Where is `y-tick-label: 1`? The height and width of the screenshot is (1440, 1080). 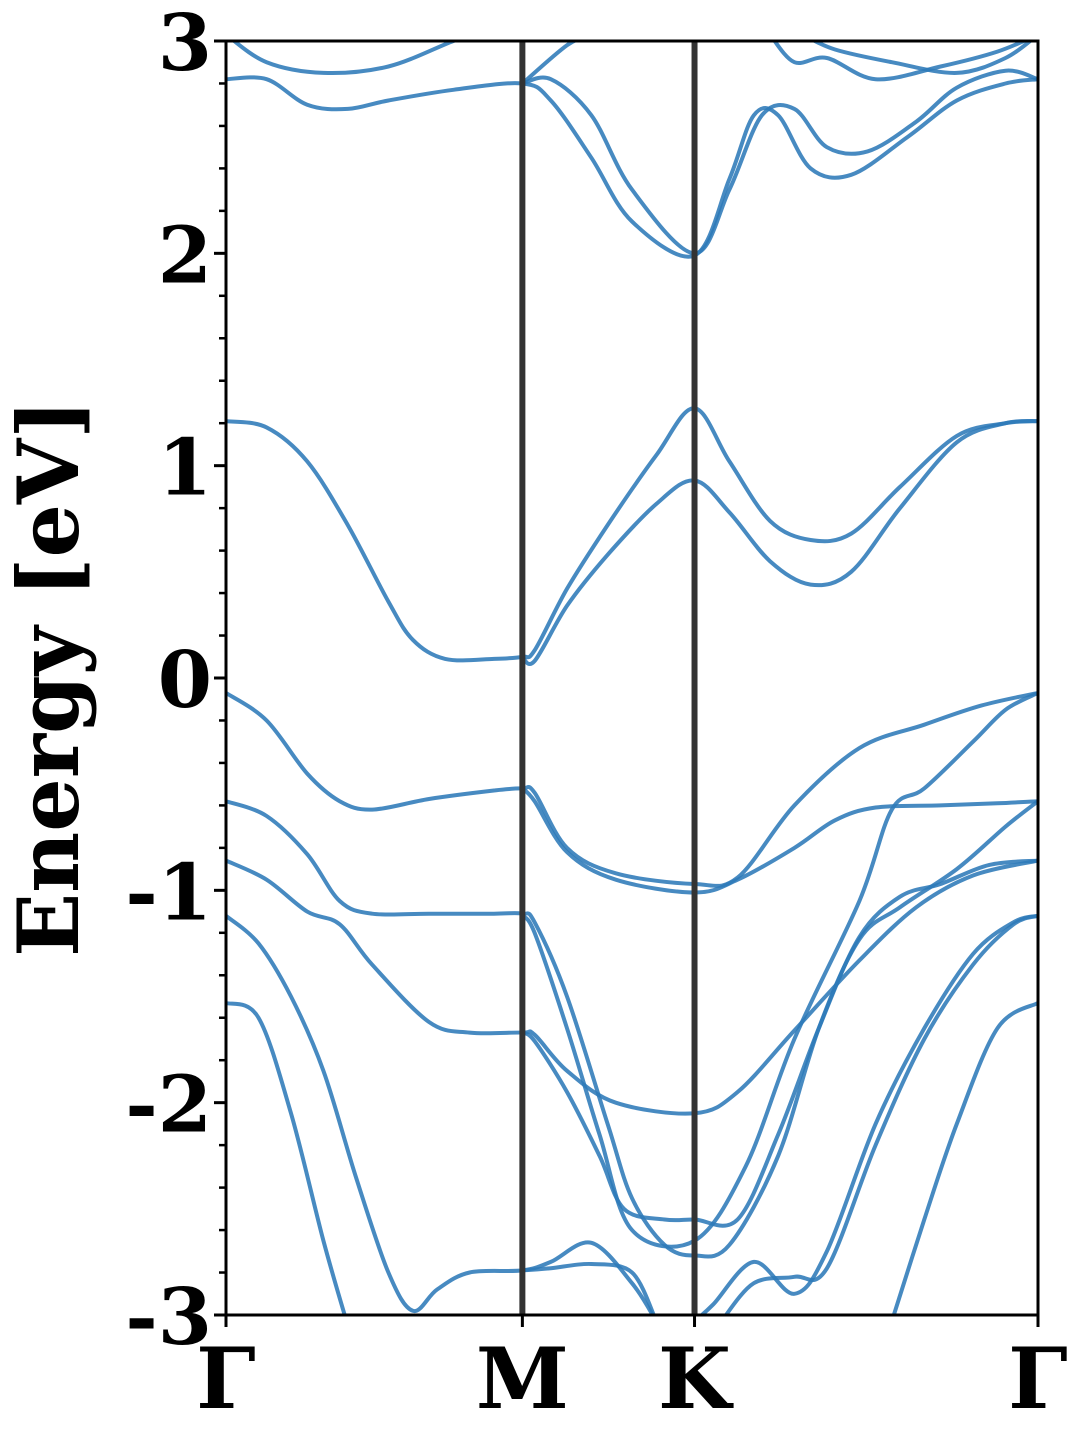 y-tick-label: 1 is located at coordinates (185, 468).